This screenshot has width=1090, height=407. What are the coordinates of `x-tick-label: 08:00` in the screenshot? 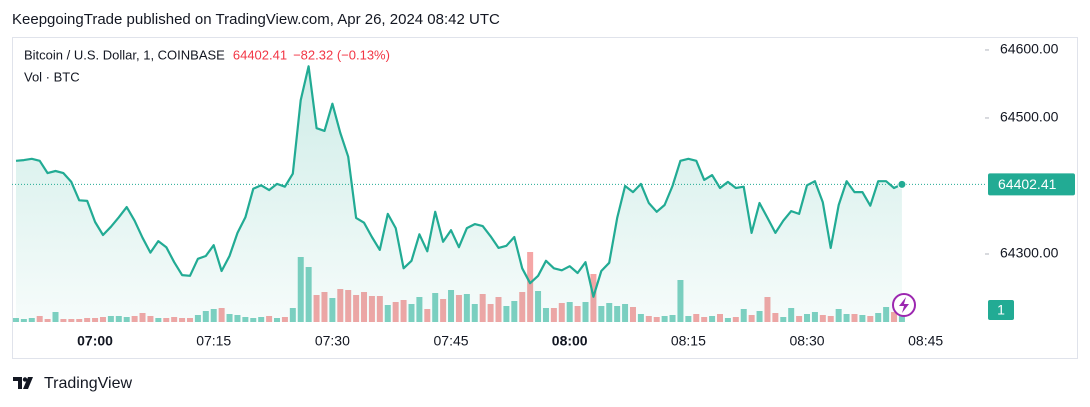 It's located at (570, 341).